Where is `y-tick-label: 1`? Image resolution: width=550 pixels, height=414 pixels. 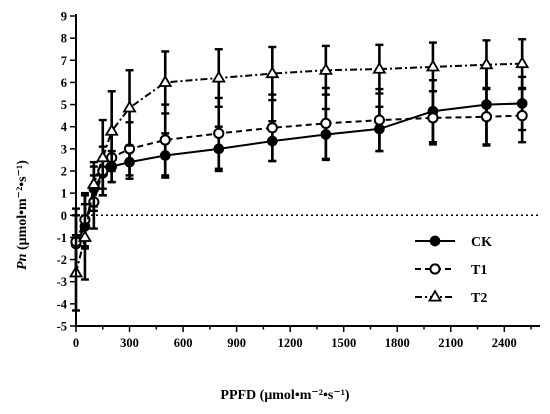 y-tick-label: 1 is located at coordinates (64, 194).